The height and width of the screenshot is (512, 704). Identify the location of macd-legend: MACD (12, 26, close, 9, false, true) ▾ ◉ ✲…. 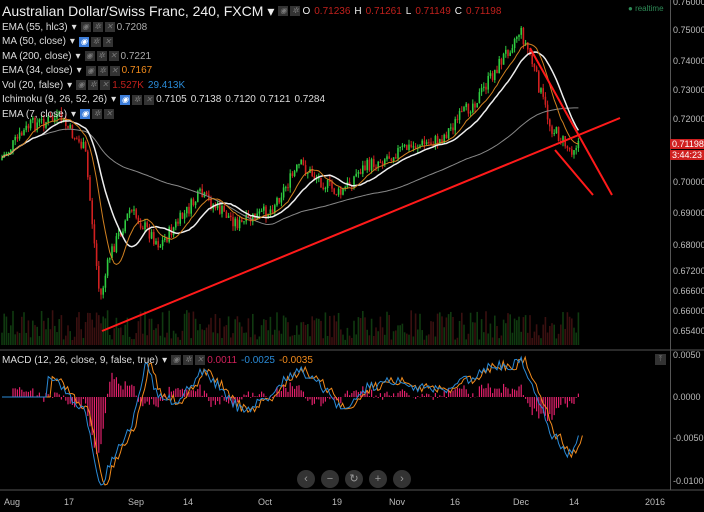
(157, 360).